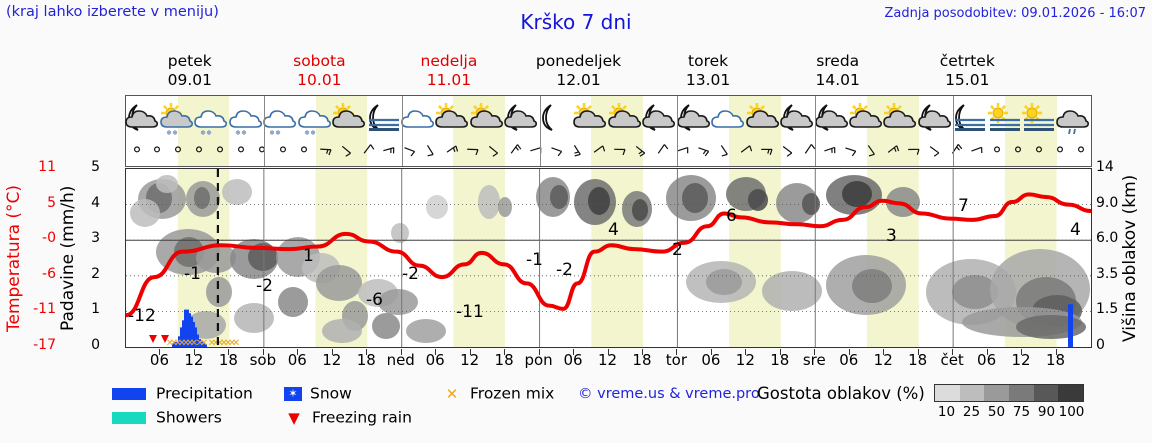 The height and width of the screenshot is (443, 1152). What do you see at coordinates (971, 412) in the screenshot?
I see `density-scale-label: 25` at bounding box center [971, 412].